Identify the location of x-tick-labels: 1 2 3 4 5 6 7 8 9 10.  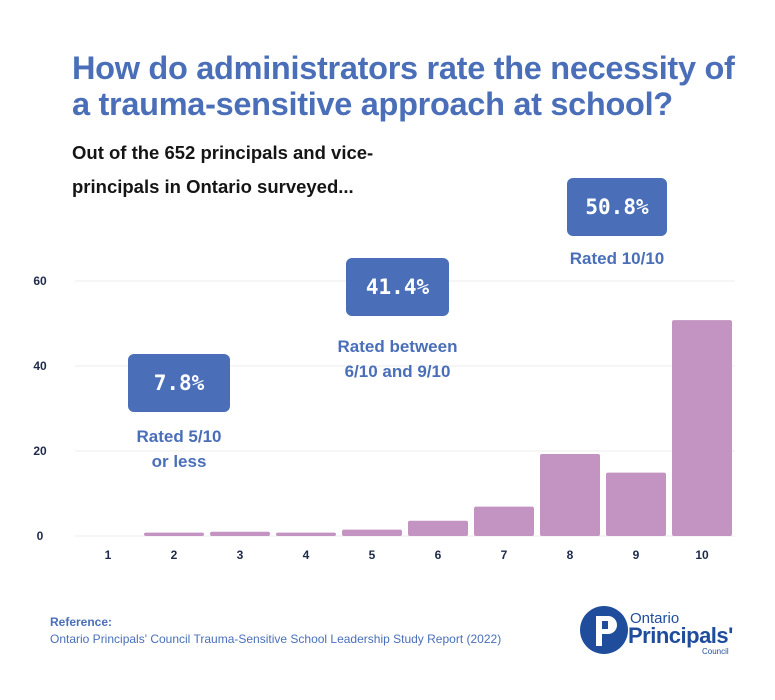
(407, 555).